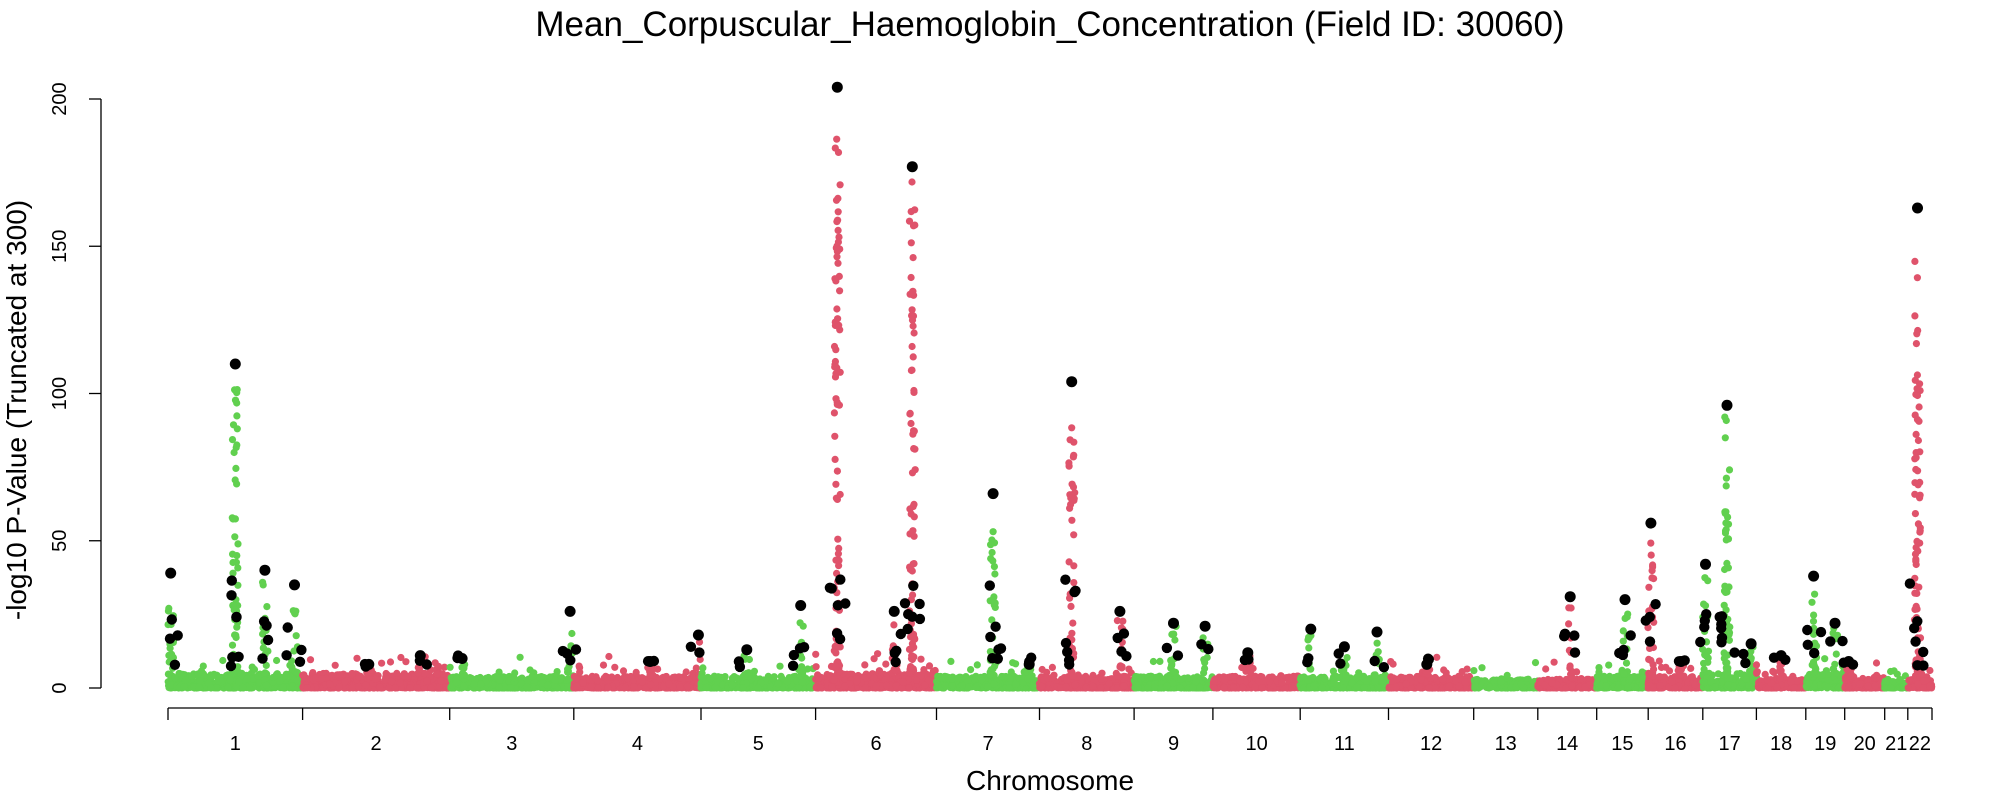  Describe the element at coordinates (1334, 682) in the screenshot. I see `point-chr11` at that location.